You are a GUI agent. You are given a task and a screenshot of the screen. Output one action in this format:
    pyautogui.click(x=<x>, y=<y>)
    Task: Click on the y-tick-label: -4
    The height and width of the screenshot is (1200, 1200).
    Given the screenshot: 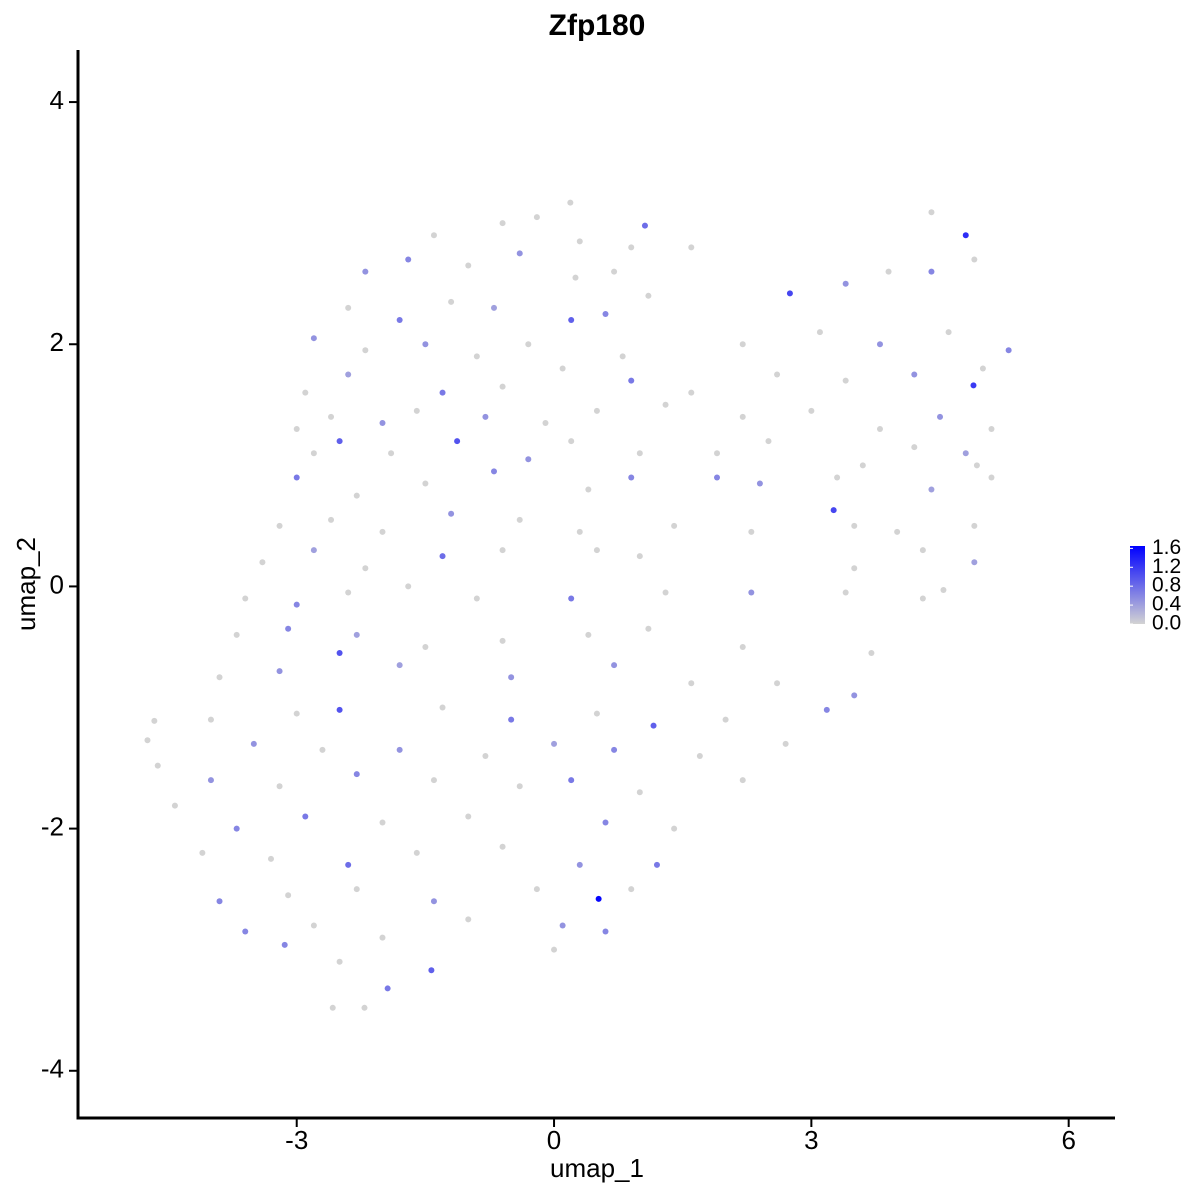 What is the action you would take?
    pyautogui.click(x=52, y=1069)
    